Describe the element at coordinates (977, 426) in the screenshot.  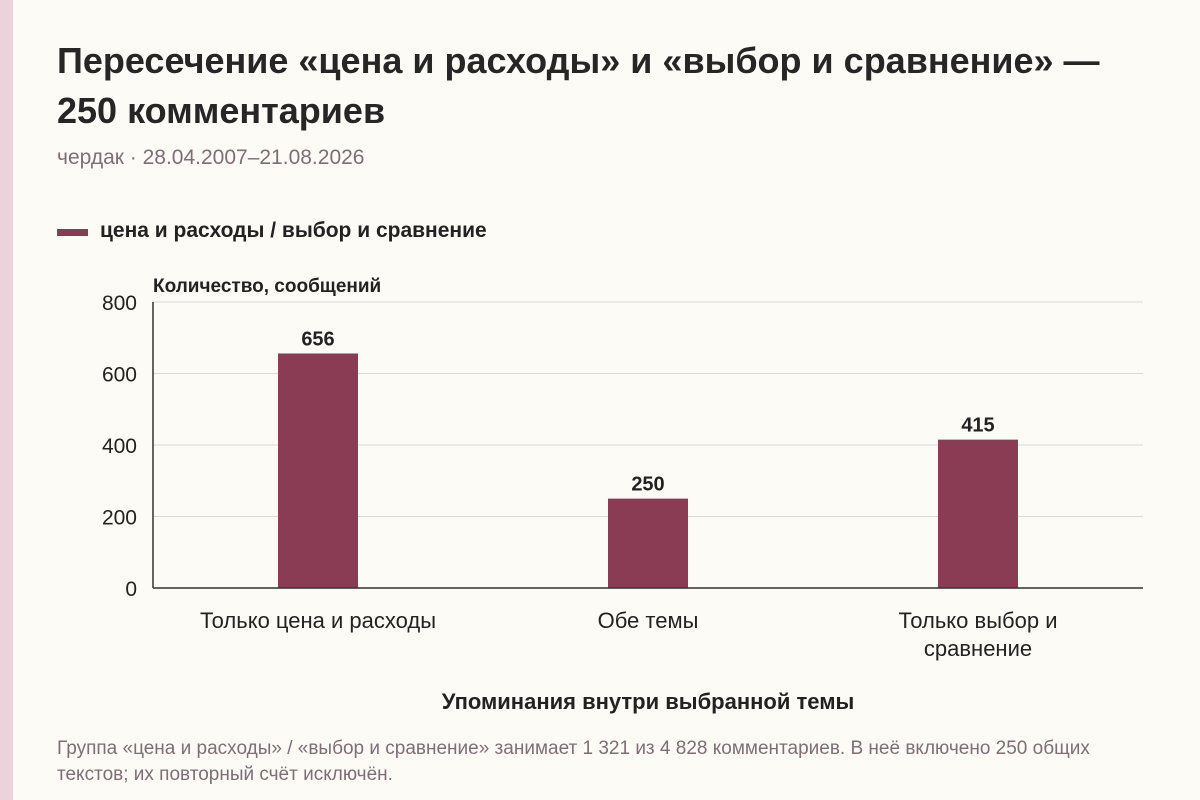
I see `data-label: 415` at that location.